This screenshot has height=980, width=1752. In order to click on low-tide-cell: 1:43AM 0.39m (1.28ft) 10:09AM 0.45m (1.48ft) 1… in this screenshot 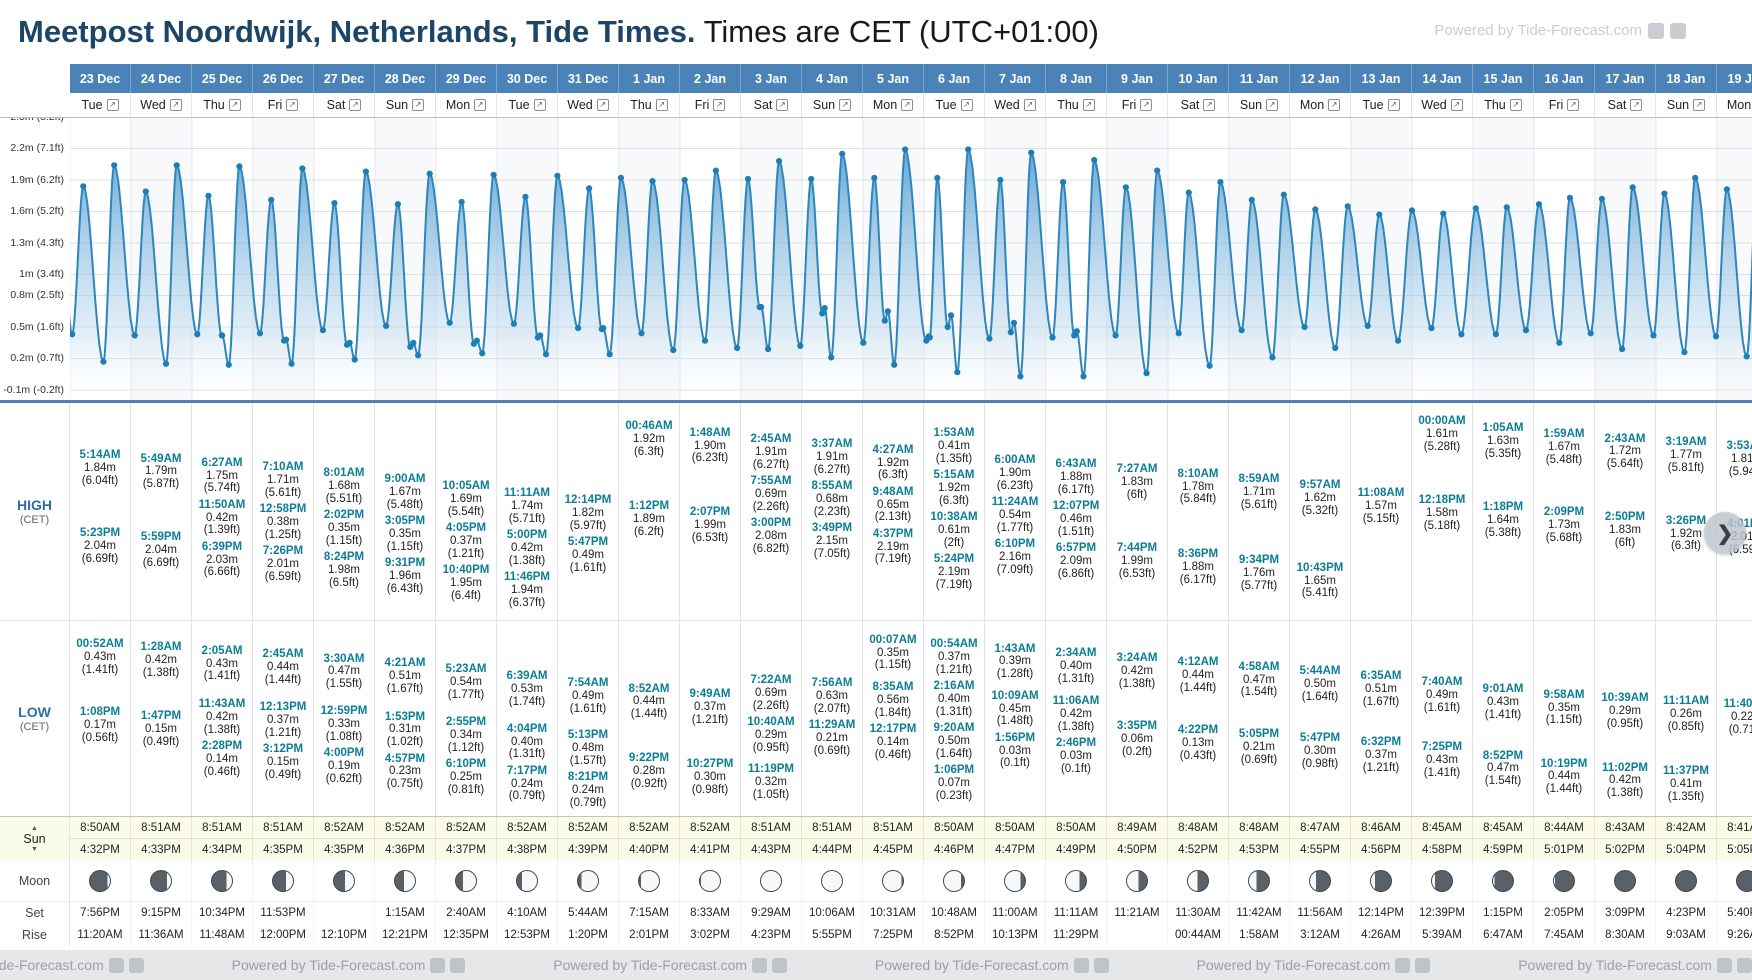, I will do `click(1015, 718)`.